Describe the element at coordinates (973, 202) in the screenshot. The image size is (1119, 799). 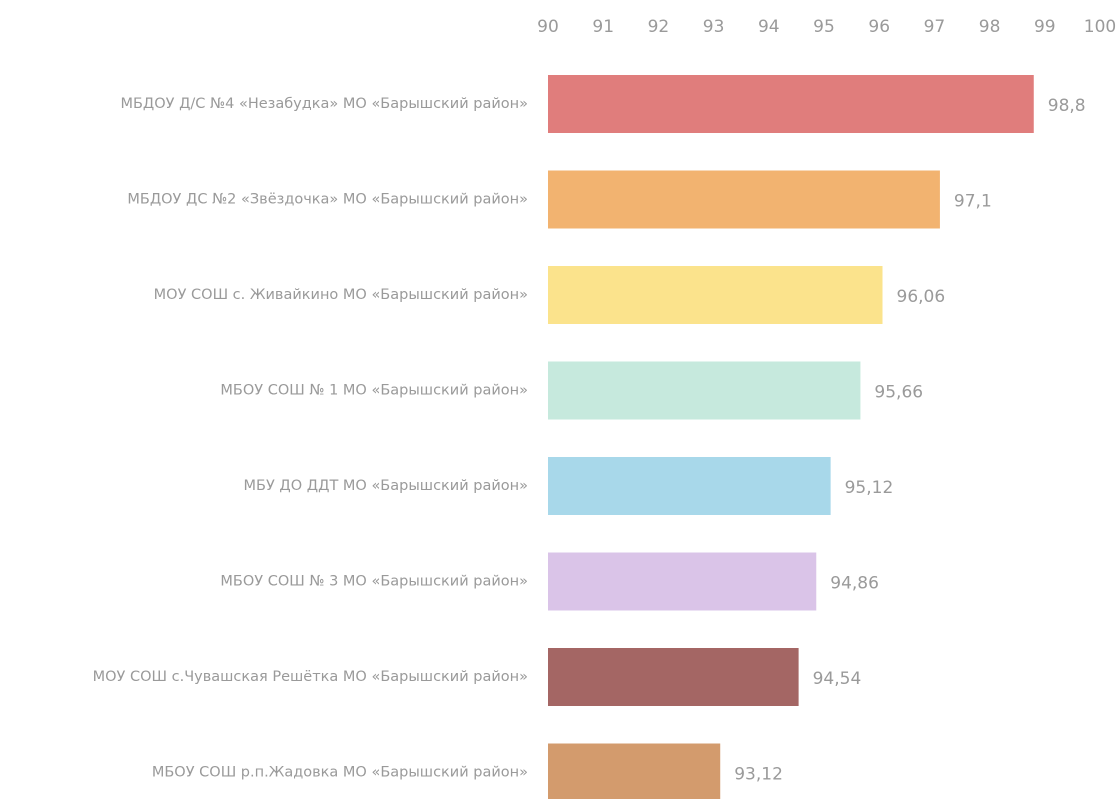
I see `value-label: 97,1` at that location.